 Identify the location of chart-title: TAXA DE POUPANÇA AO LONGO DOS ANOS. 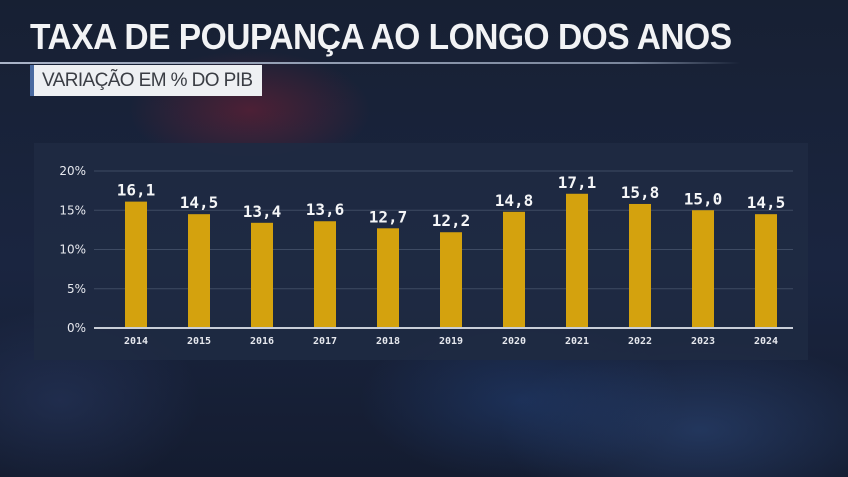
(381, 36).